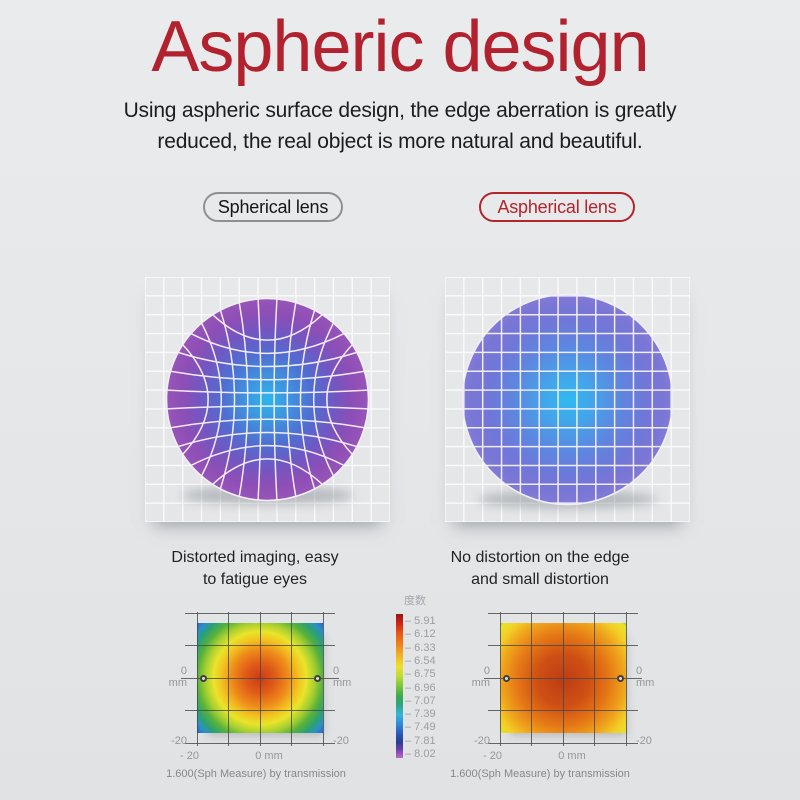 Image resolution: width=800 pixels, height=800 pixels. I want to click on legend-tick-label: – 6.33, so click(420, 647).